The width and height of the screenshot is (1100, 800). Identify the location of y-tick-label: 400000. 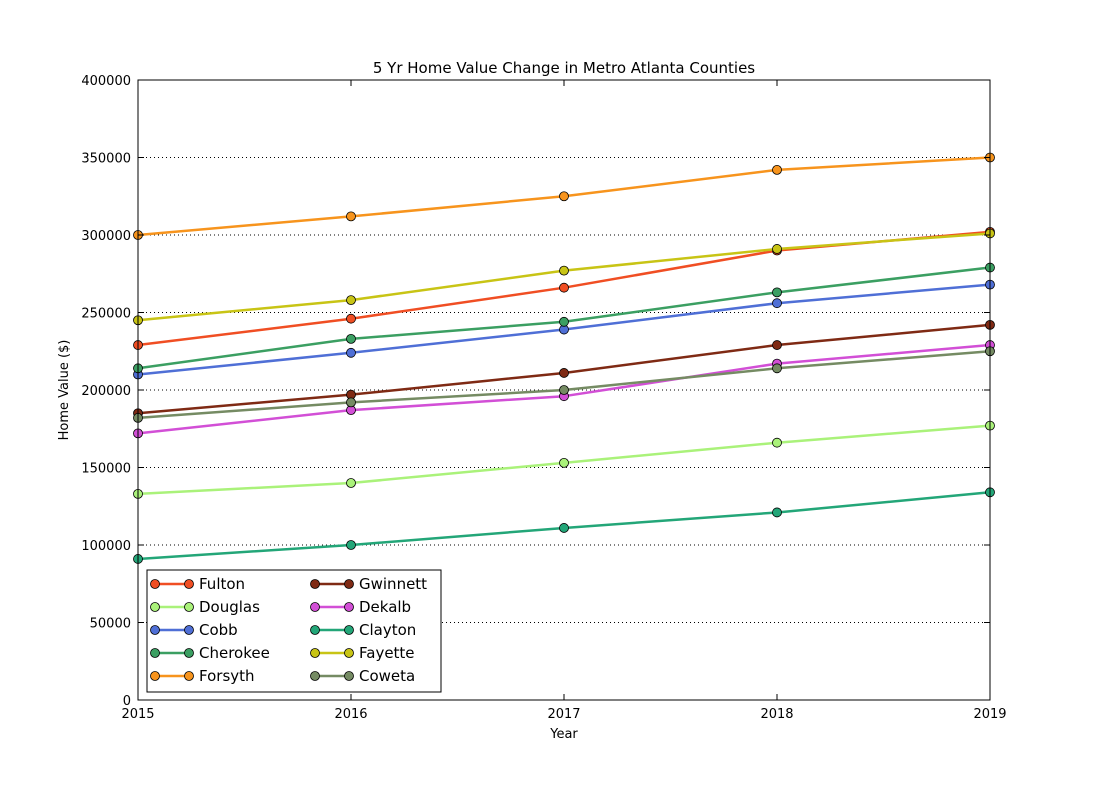
(106, 81).